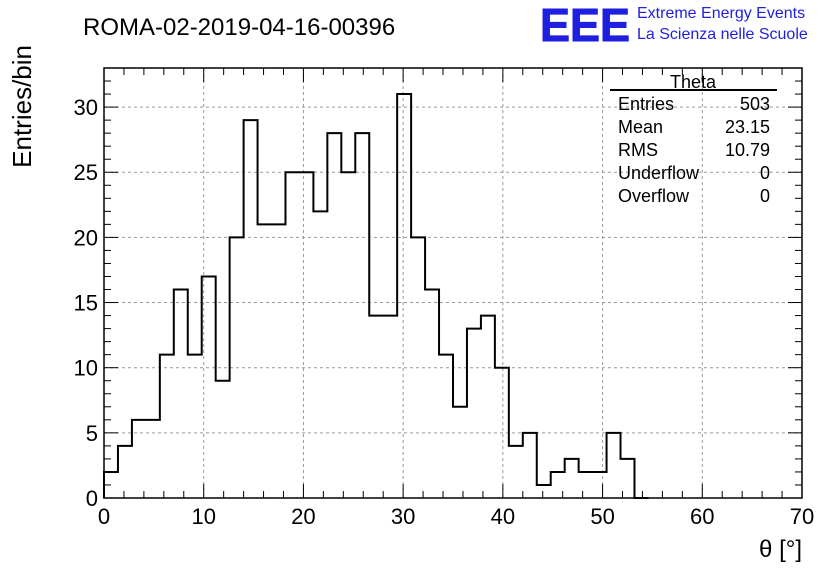 The width and height of the screenshot is (836, 572). Describe the element at coordinates (86, 303) in the screenshot. I see `y-tick-label: 15` at that location.